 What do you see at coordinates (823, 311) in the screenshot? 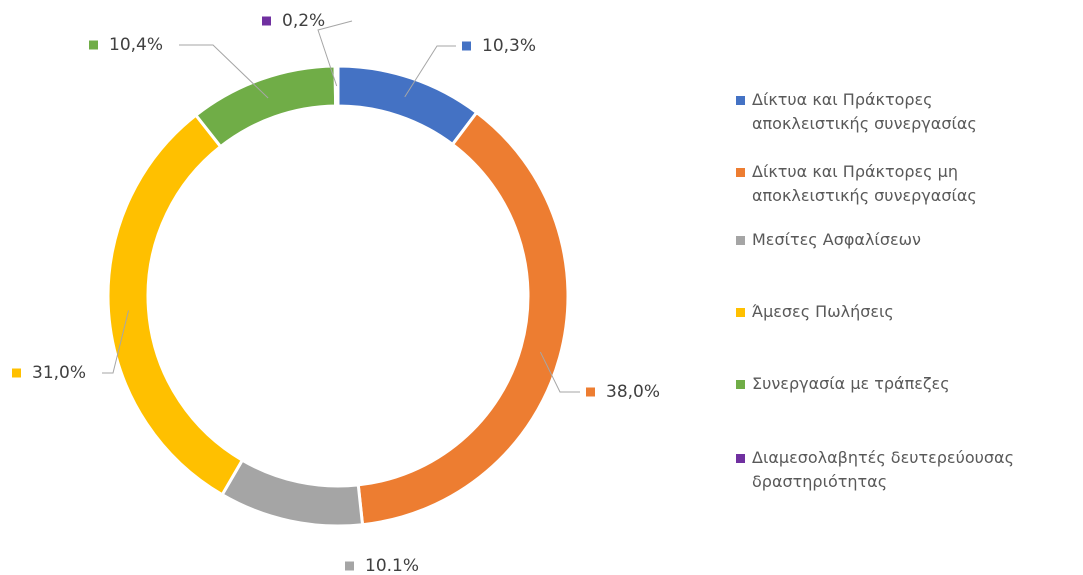
I see `legend-label: Άμεσες Πωλήσεις` at bounding box center [823, 311].